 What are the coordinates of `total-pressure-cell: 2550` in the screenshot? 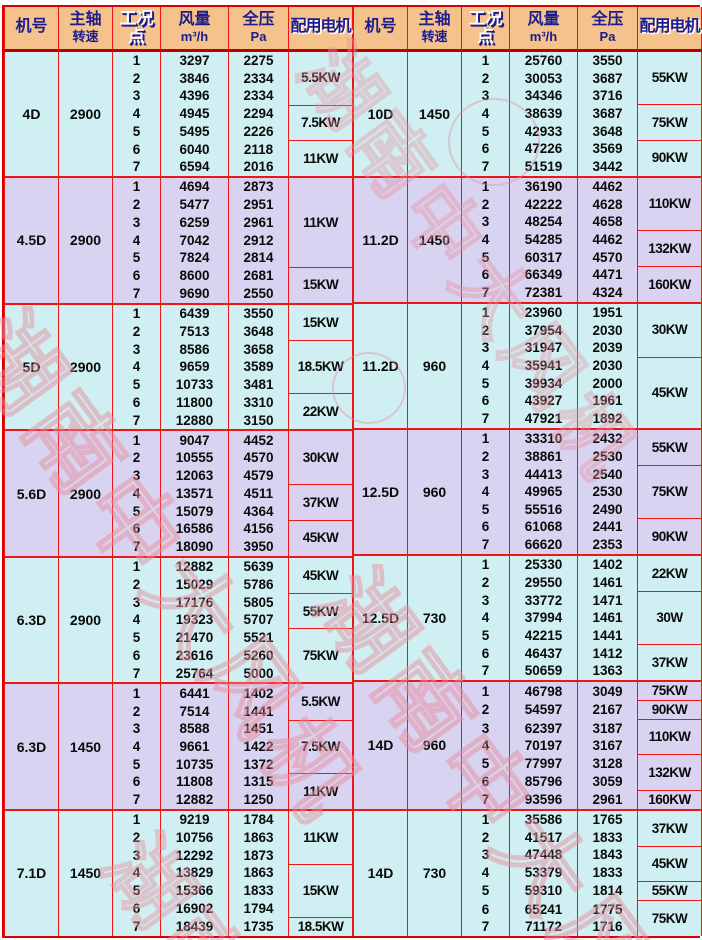 It's located at (258, 294).